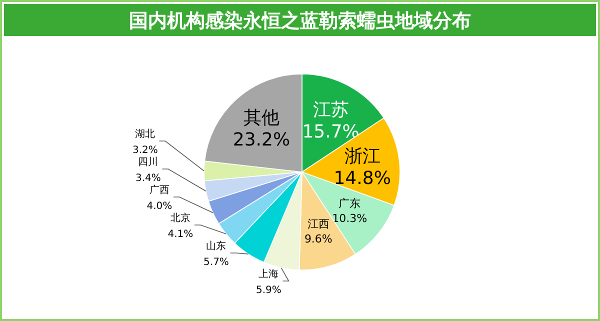  I want to click on slice-label: 浙江, so click(362, 156).